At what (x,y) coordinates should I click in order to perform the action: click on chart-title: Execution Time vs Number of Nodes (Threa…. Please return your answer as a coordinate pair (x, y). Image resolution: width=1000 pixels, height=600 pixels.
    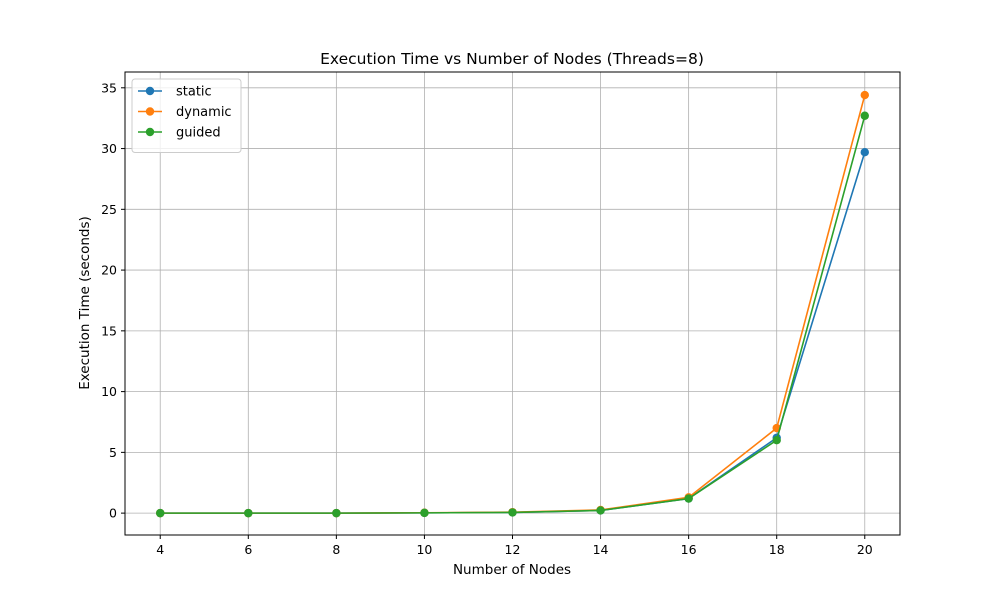
    Looking at the image, I should click on (512, 59).